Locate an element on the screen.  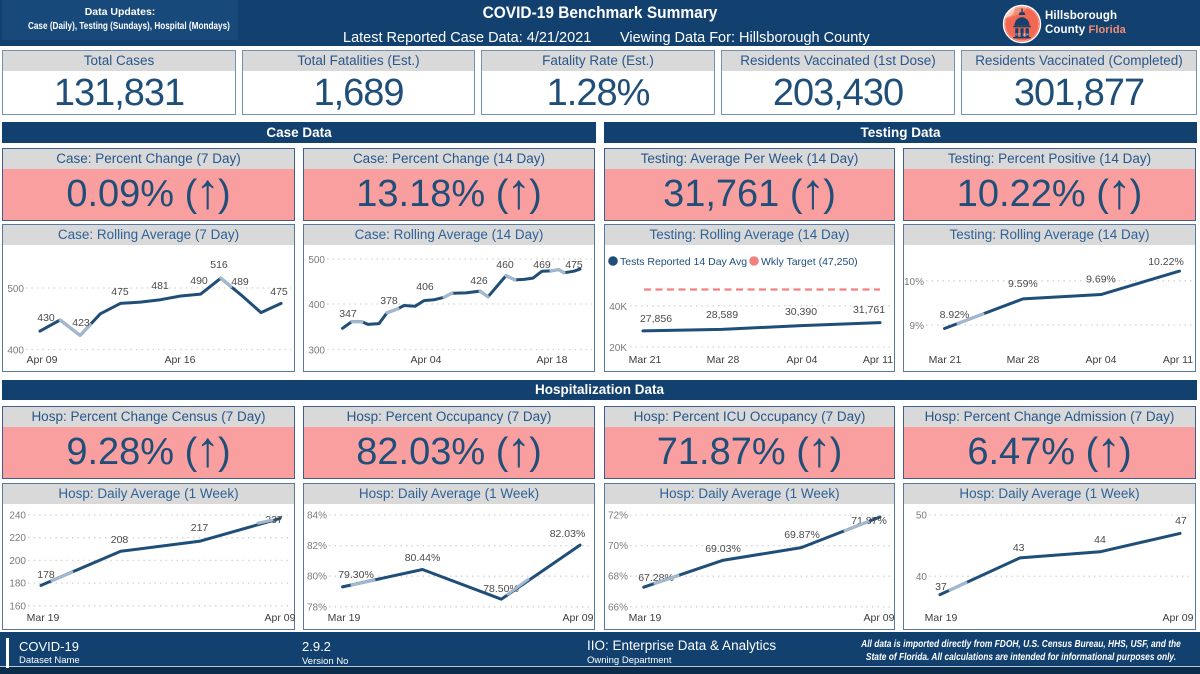
svg-text: 20K is located at coordinates (618, 348).